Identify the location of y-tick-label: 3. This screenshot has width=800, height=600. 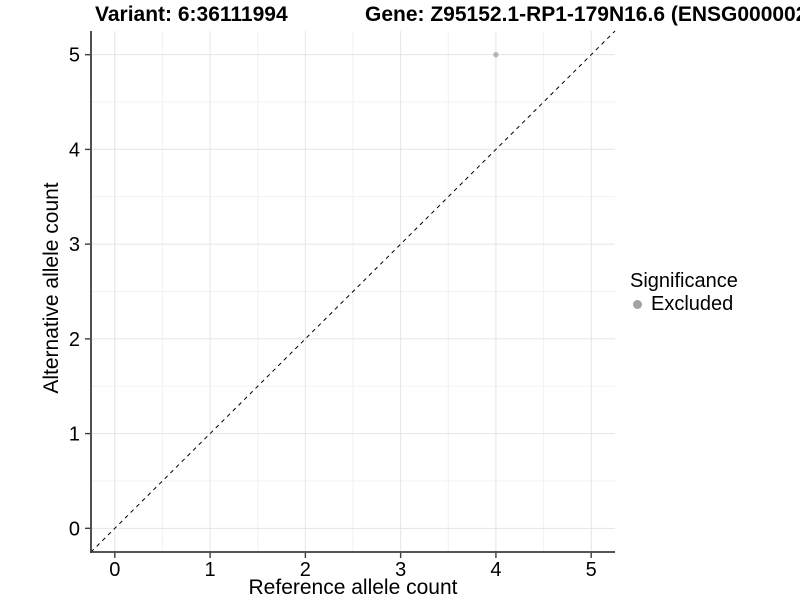
(74, 245).